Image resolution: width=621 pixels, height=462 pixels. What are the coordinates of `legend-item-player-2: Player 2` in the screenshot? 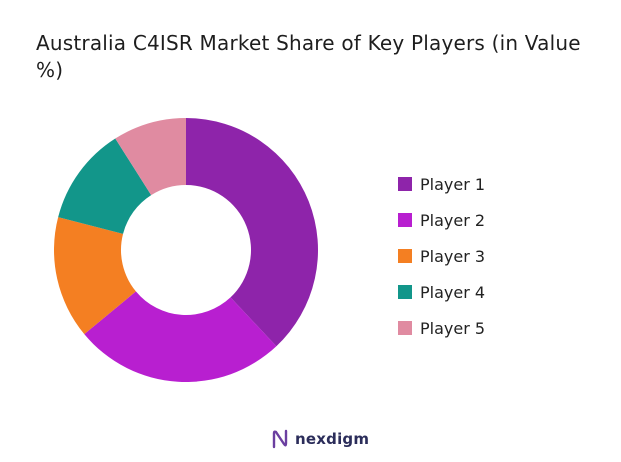 It's located at (441, 220).